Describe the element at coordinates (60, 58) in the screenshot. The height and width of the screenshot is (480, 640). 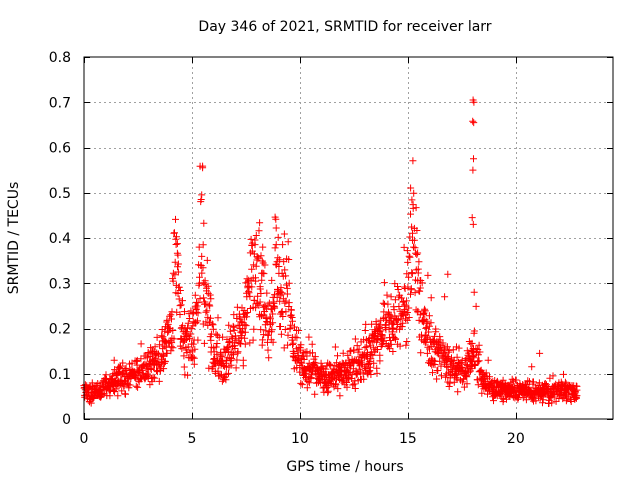
I see `y-tick-label: 0.8` at that location.